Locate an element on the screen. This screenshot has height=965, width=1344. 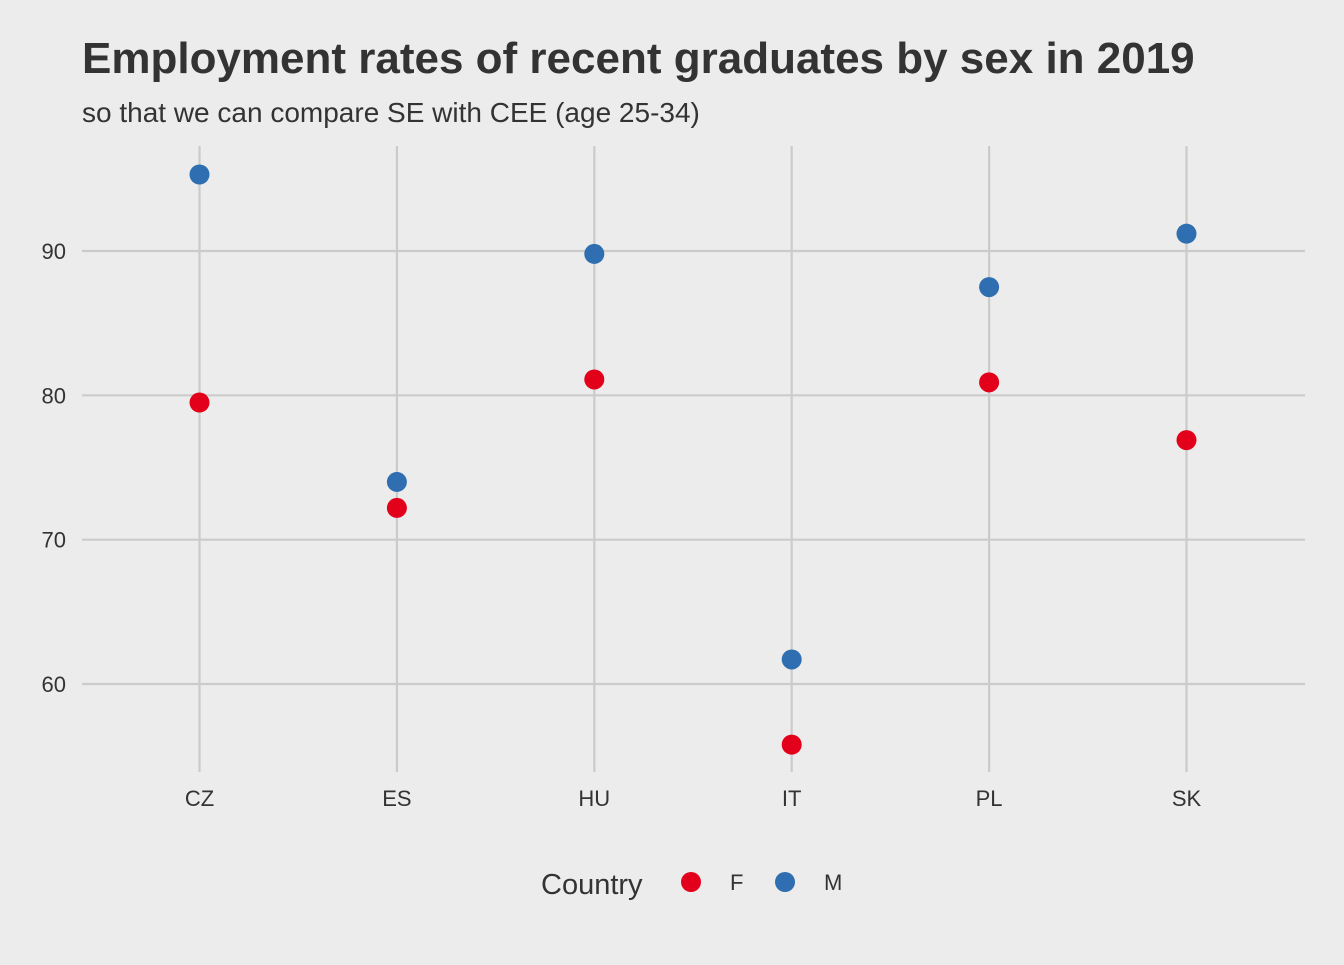
legend-label-f: F is located at coordinates (736, 882).